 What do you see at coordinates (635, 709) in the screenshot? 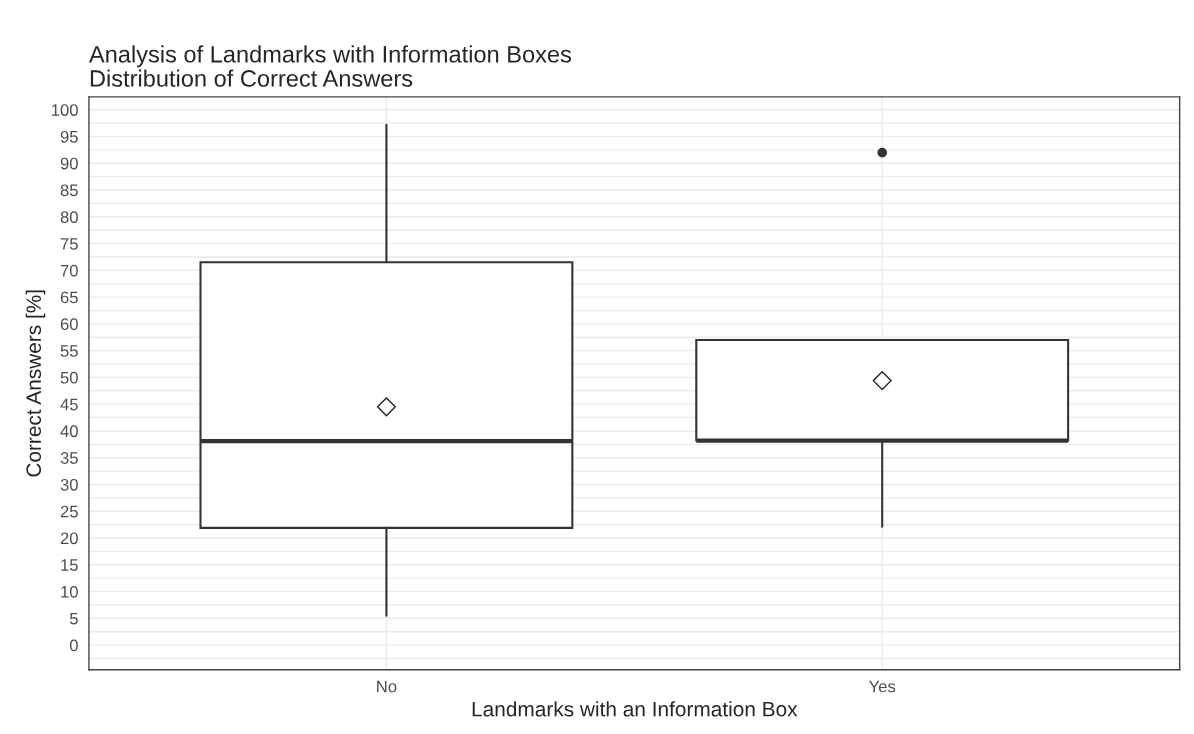
I see `x-axis-title: Landmarks with an Information Box` at bounding box center [635, 709].